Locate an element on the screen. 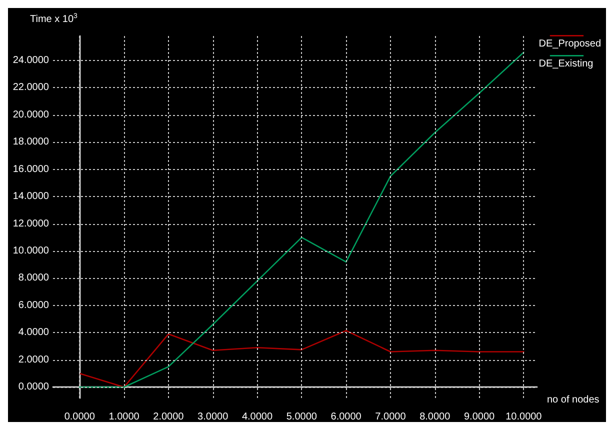 The height and width of the screenshot is (430, 614). y-tick-label: 24.0000 is located at coordinates (31, 60).